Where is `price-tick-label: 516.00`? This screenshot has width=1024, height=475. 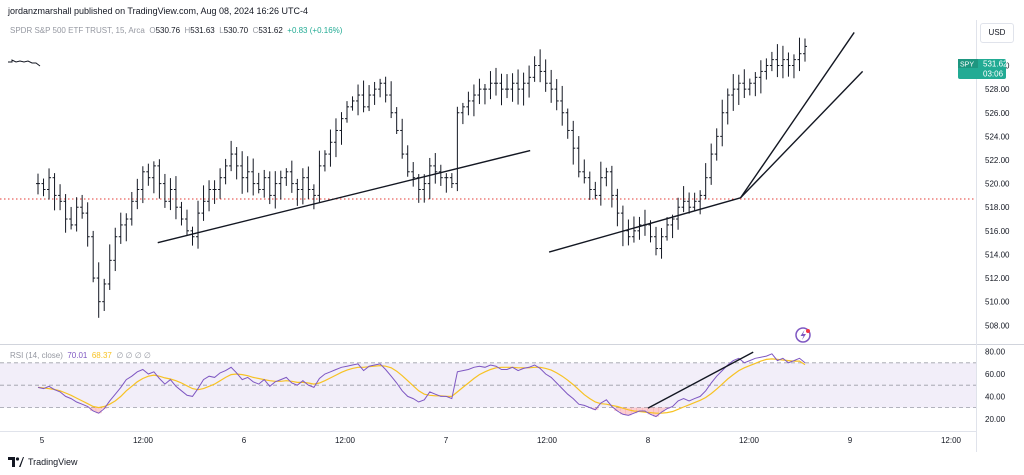 price-tick-label: 516.00 is located at coordinates (997, 231).